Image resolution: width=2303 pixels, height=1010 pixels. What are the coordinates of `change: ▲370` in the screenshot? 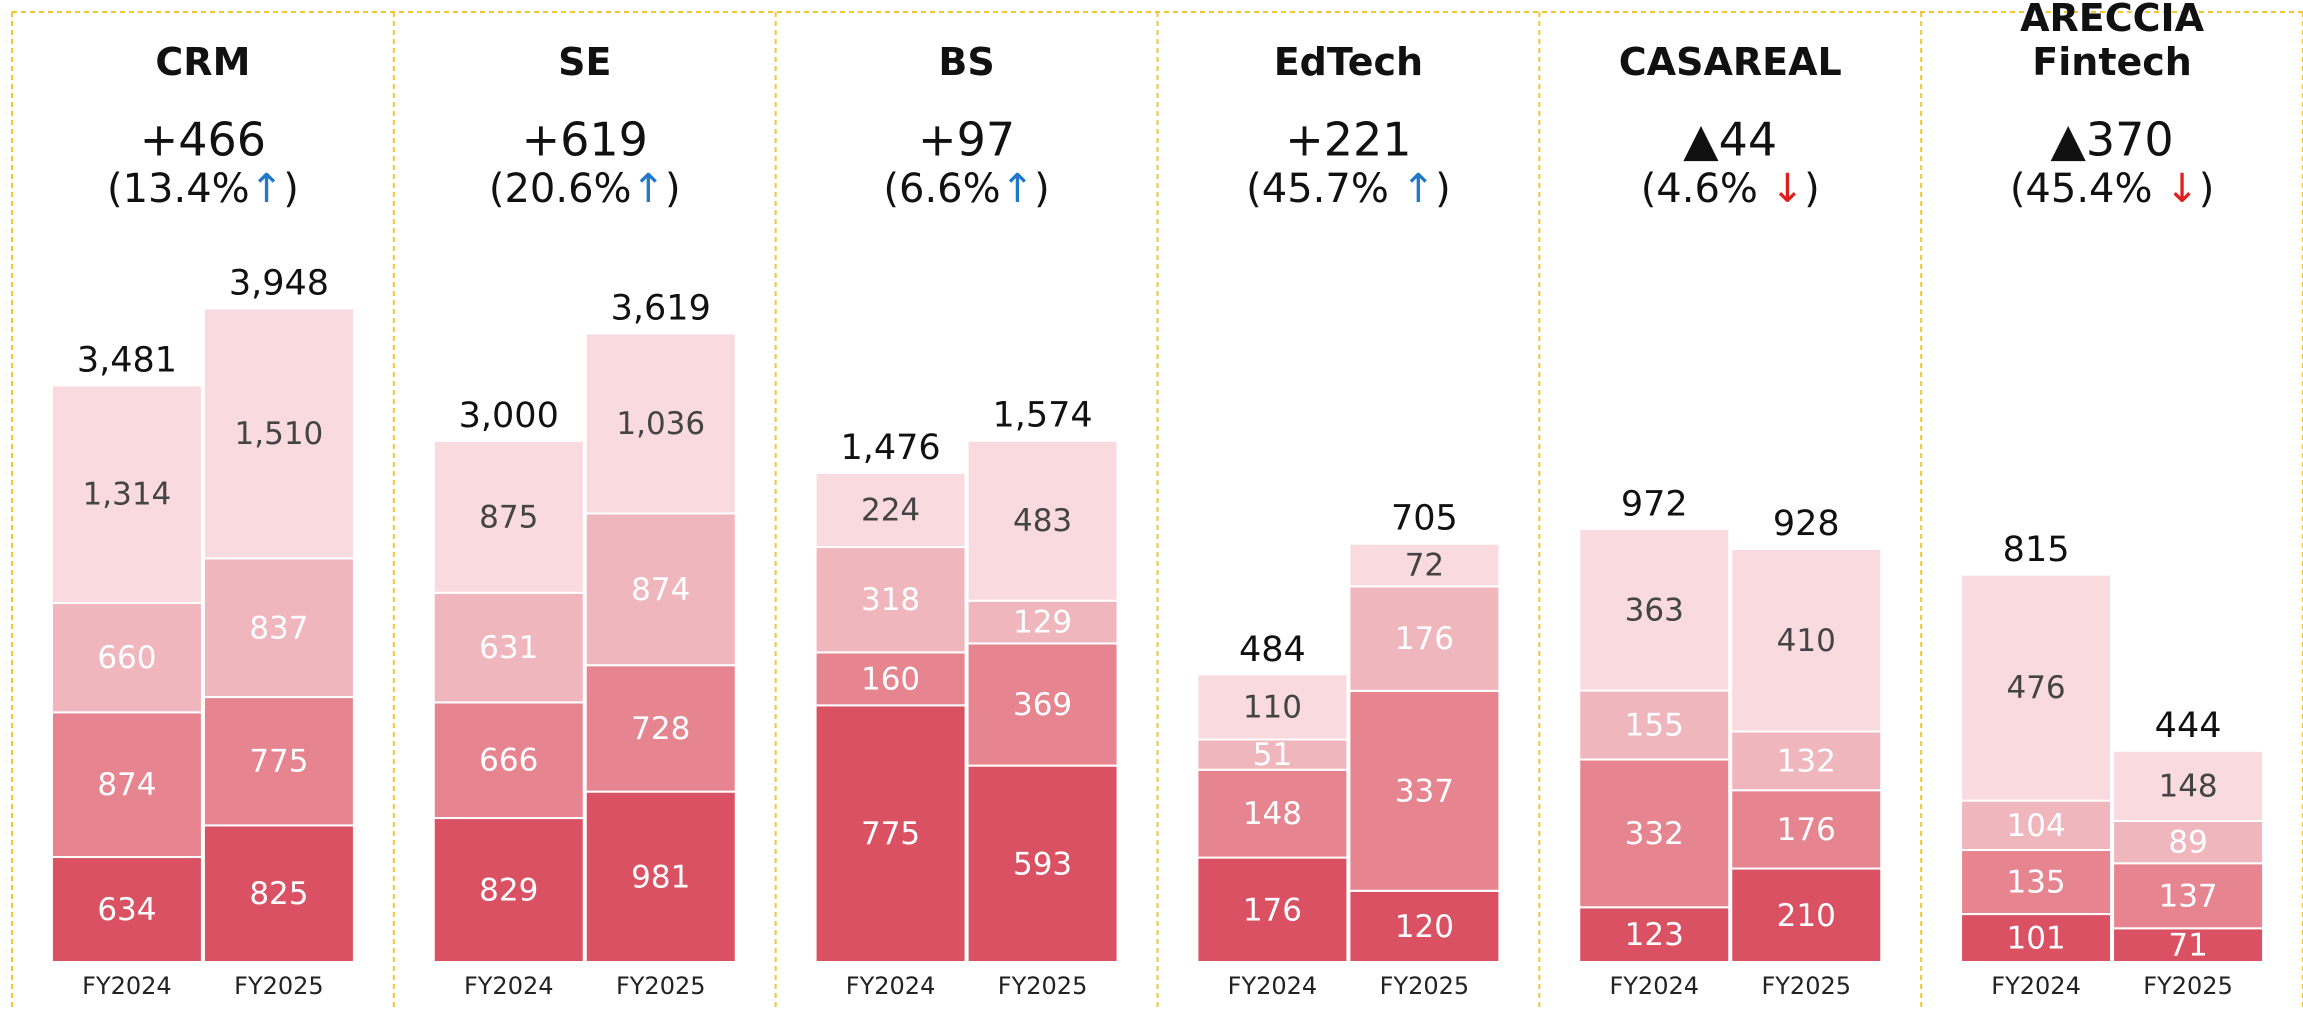 It's located at (2111, 140).